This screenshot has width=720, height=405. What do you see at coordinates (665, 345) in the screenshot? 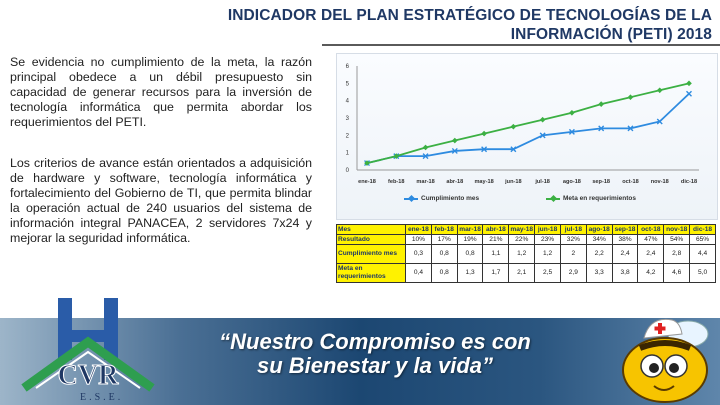
I see `bee-stripe-icon` at bounding box center [665, 345].